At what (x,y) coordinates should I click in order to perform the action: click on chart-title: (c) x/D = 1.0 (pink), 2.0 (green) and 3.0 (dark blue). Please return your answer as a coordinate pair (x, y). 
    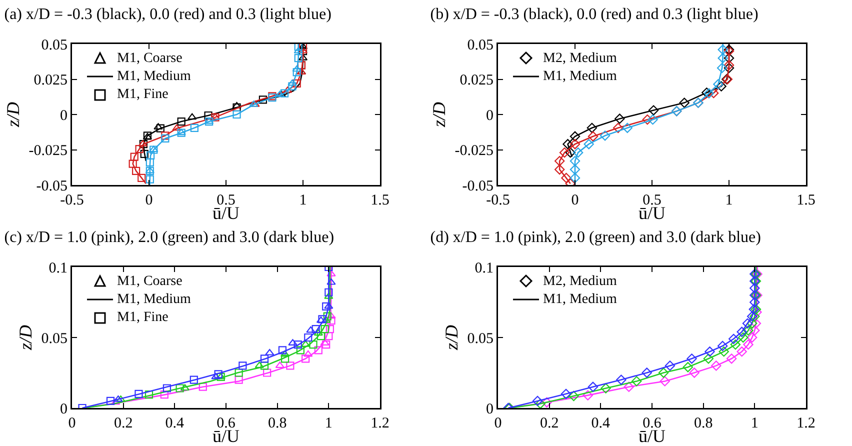
    Looking at the image, I should click on (169, 237).